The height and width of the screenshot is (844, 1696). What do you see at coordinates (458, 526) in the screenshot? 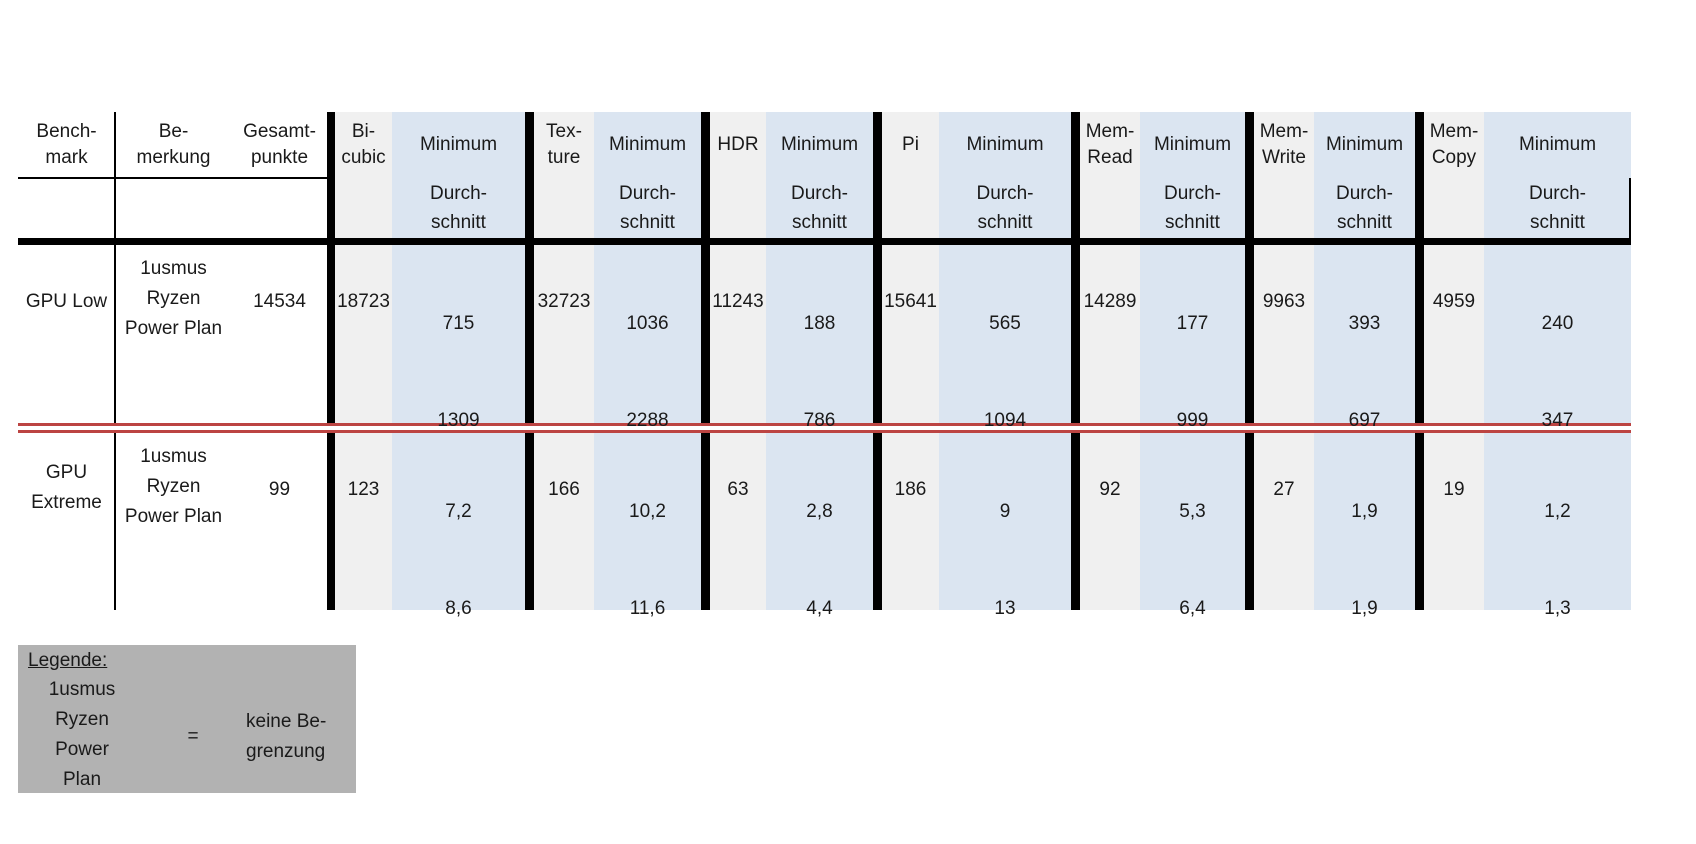
I see `minmax-cell: 7,2 8,6` at bounding box center [458, 526].